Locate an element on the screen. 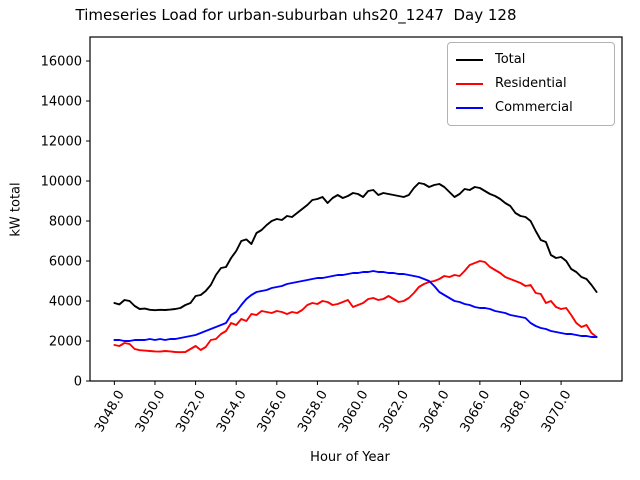  series-line-commercial is located at coordinates (355, 306).